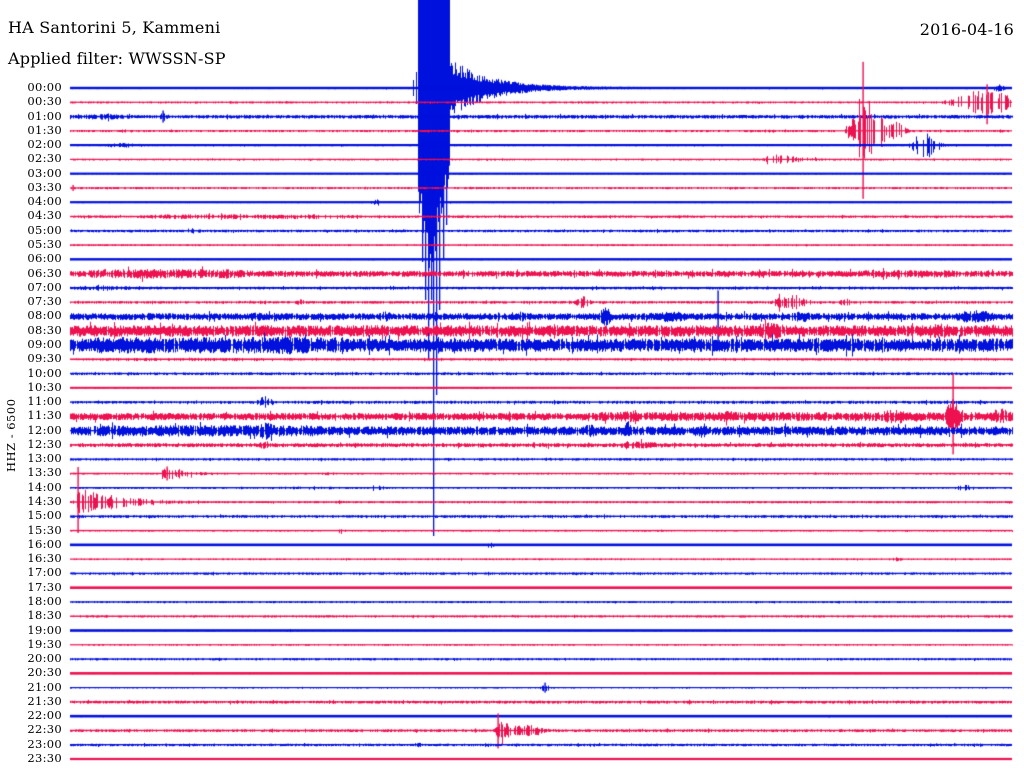 The image size is (1024, 780). What do you see at coordinates (117, 58) in the screenshot?
I see `filter-label: Applied filter: WWSSN-SP` at bounding box center [117, 58].